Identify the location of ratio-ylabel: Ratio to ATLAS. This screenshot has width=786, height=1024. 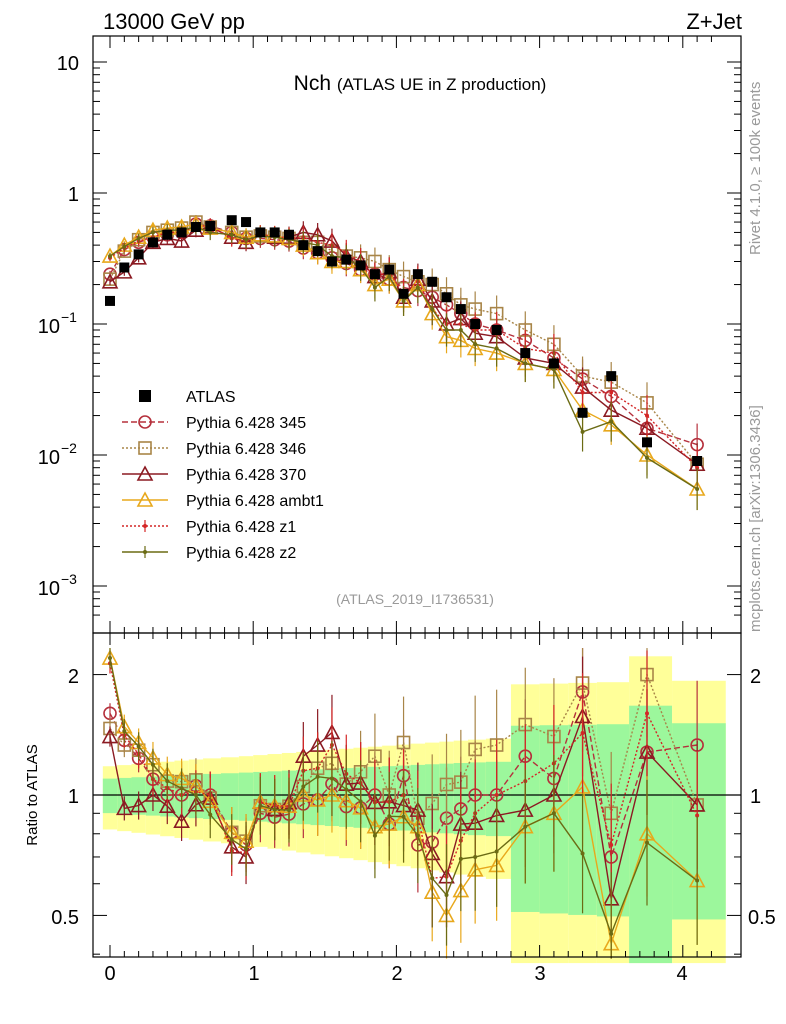
(32, 794).